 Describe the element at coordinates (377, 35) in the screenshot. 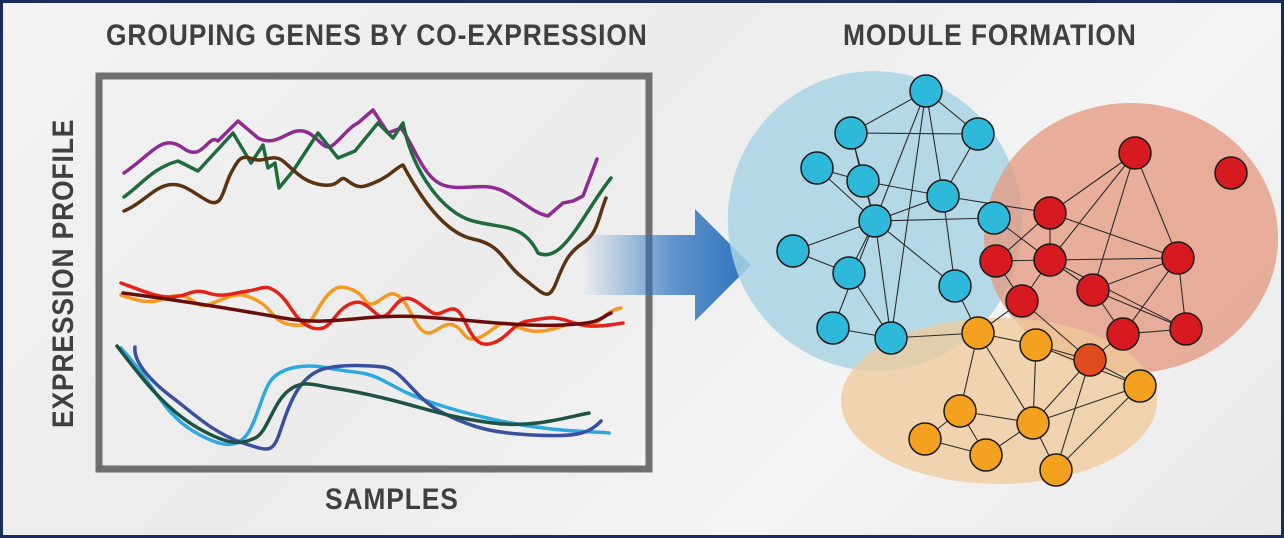

I see `grouping-title: GROUPING GENES BY CO-EXPRESSION` at that location.